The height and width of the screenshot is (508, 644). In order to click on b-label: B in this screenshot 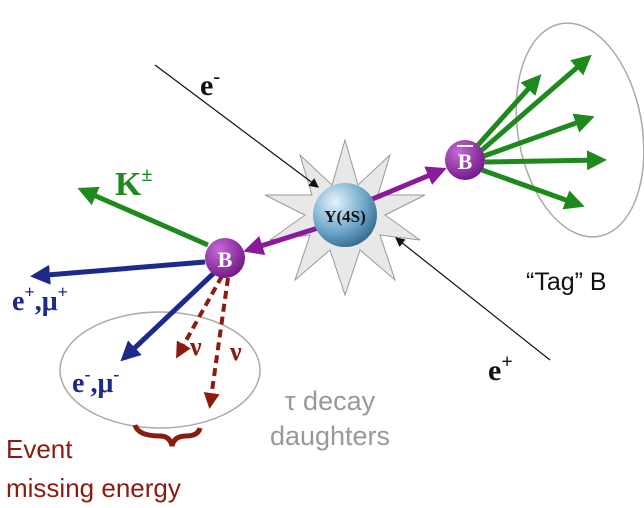, I will do `click(225, 259)`.